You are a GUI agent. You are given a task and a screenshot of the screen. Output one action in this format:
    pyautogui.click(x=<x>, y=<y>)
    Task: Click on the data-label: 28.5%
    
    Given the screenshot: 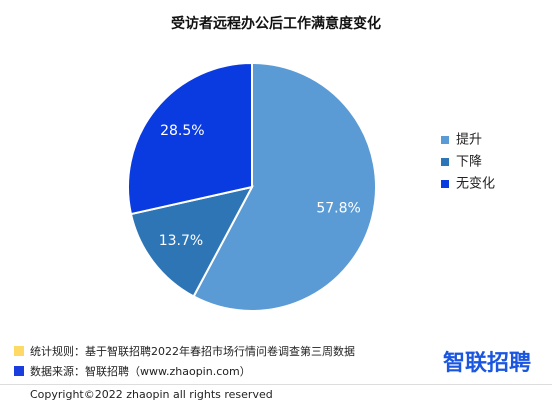 What is the action you would take?
    pyautogui.click(x=182, y=131)
    